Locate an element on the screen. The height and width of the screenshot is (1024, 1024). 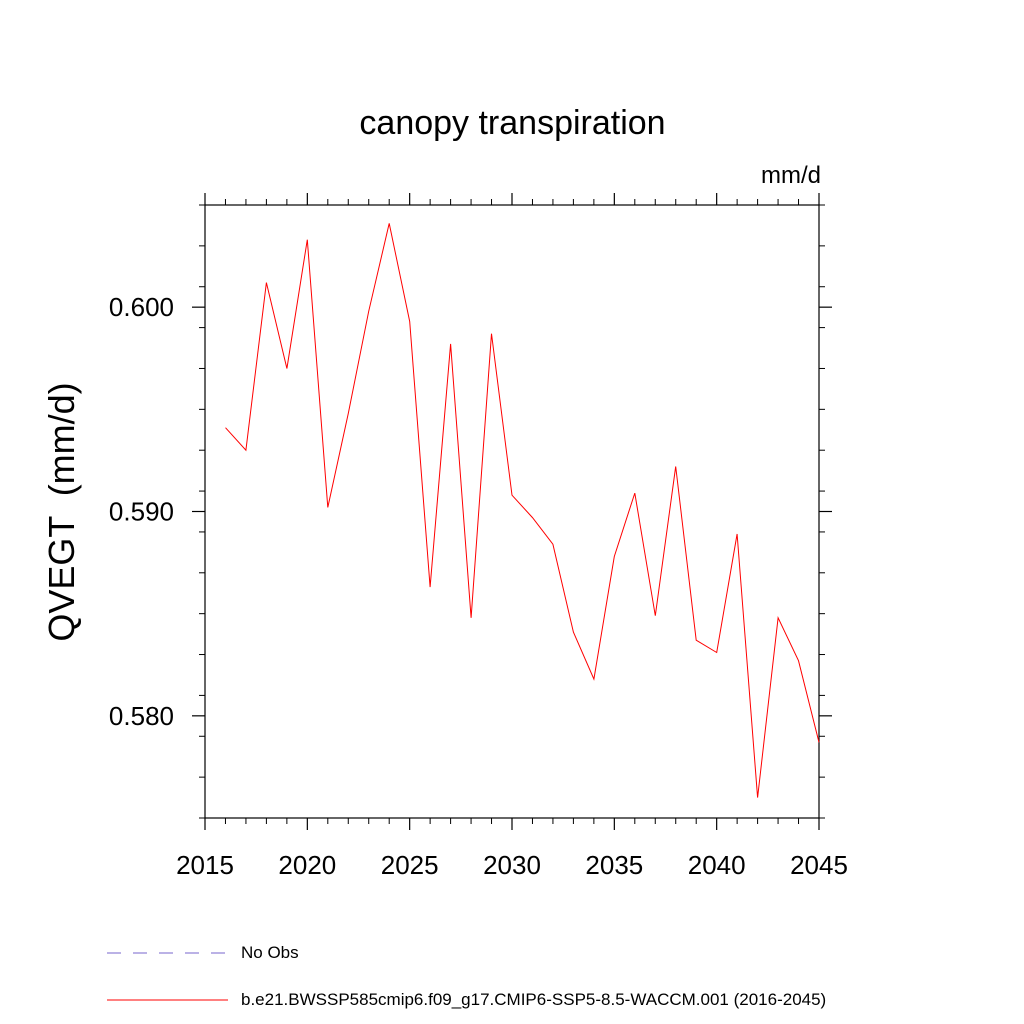
y-tick-label: 0.600 is located at coordinates (141, 307).